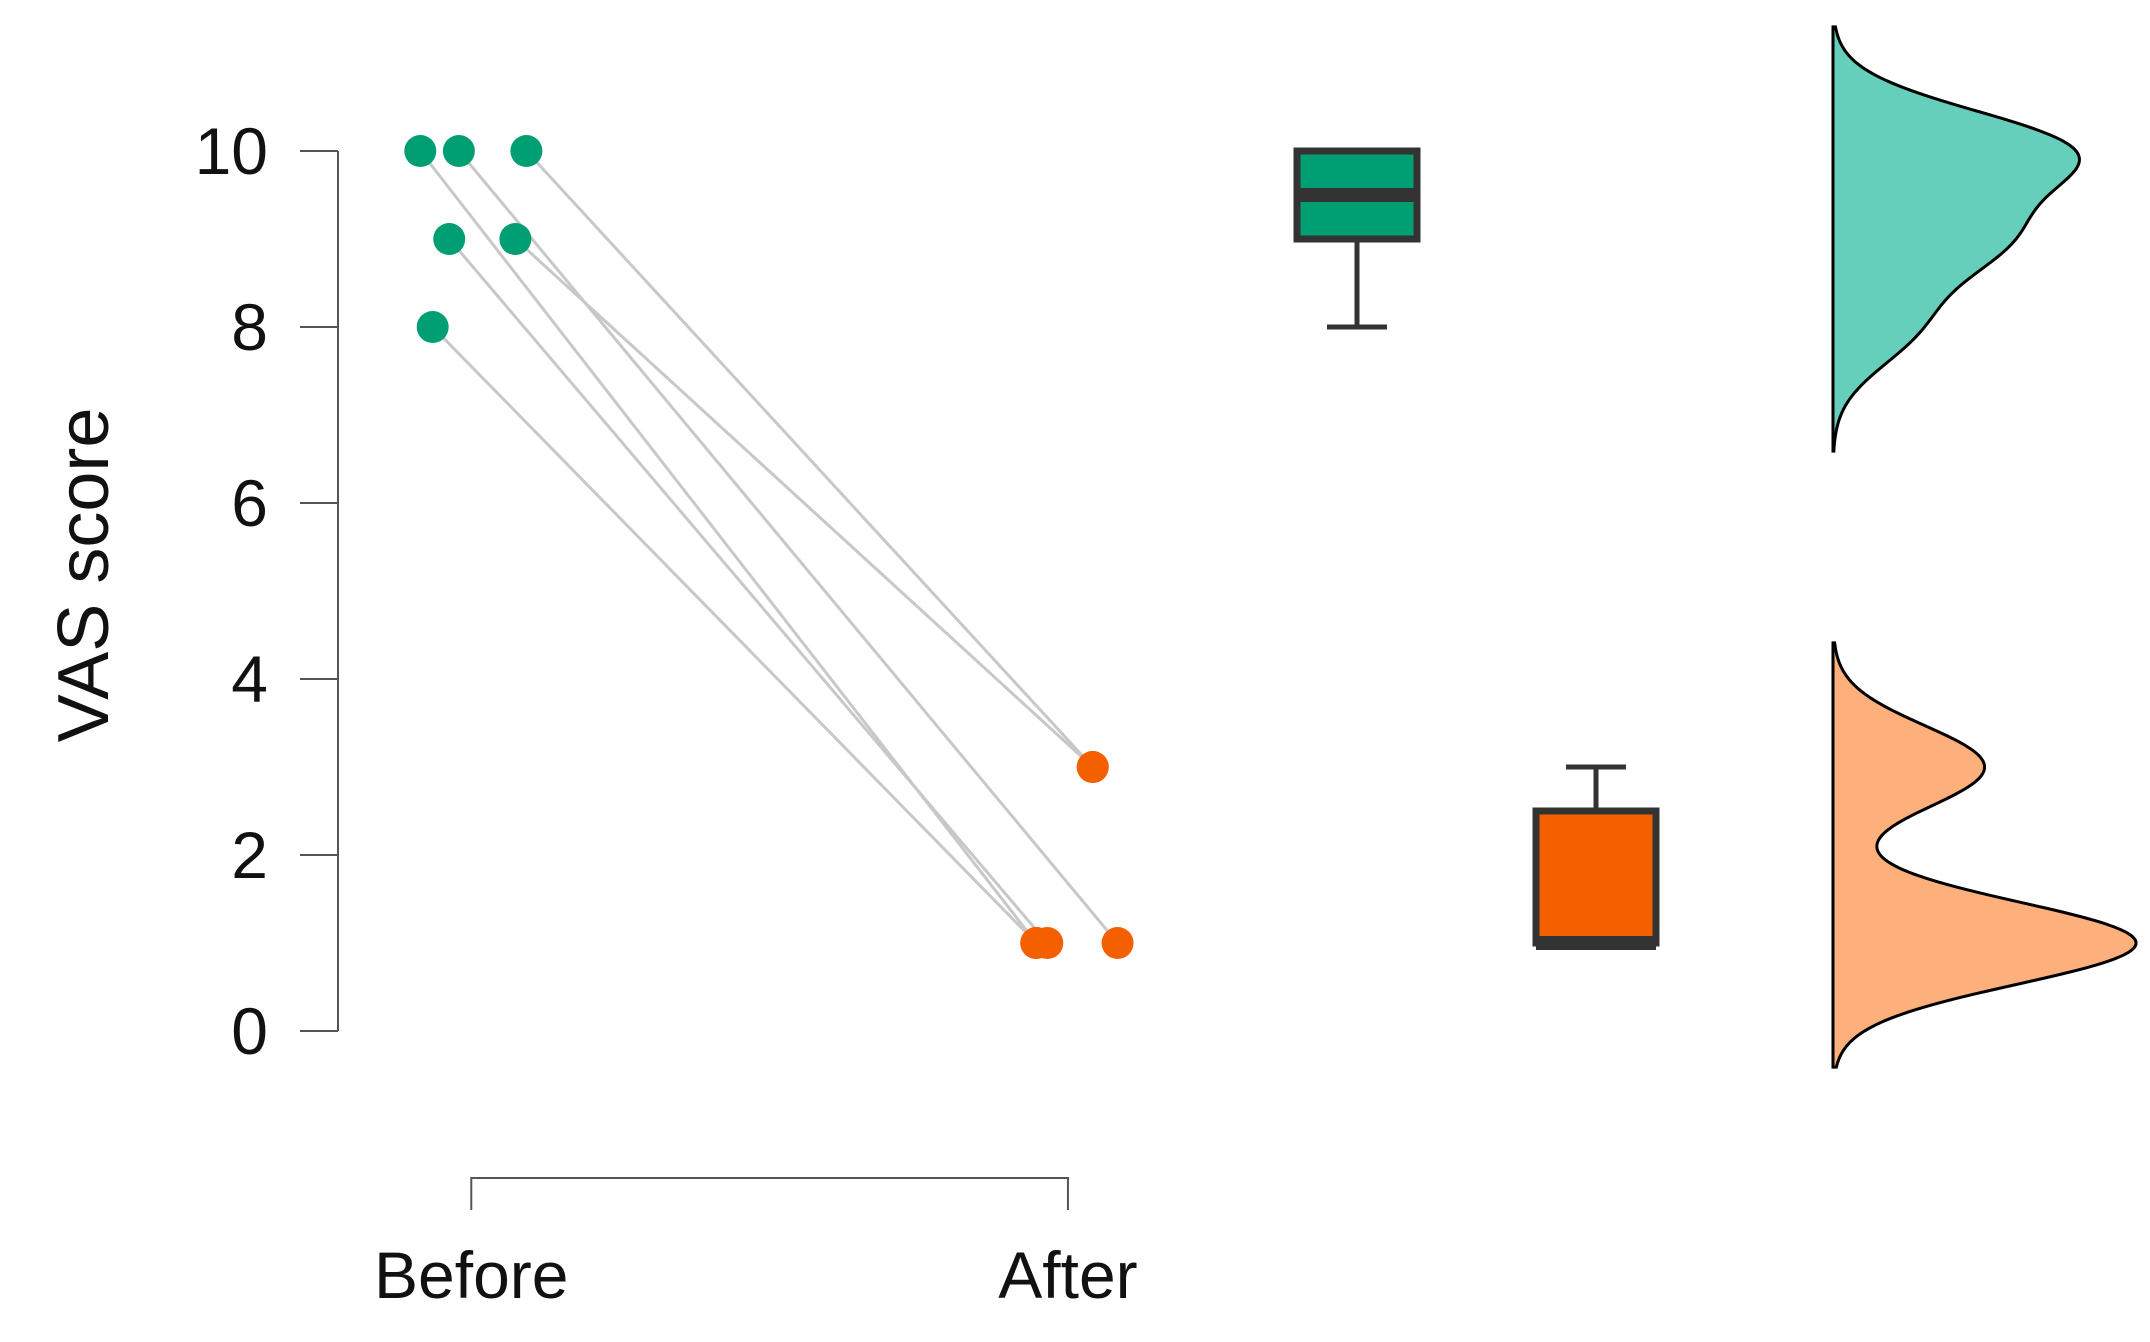 Image resolution: width=2150 pixels, height=1342 pixels. What do you see at coordinates (471, 1275) in the screenshot?
I see `x-tick-label: Before` at bounding box center [471, 1275].